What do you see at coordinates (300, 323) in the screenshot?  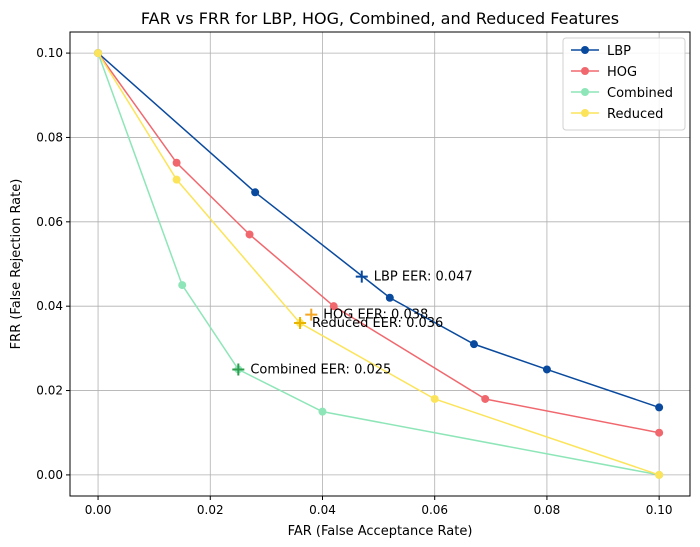 I see `eer-marker-reduced` at bounding box center [300, 323].